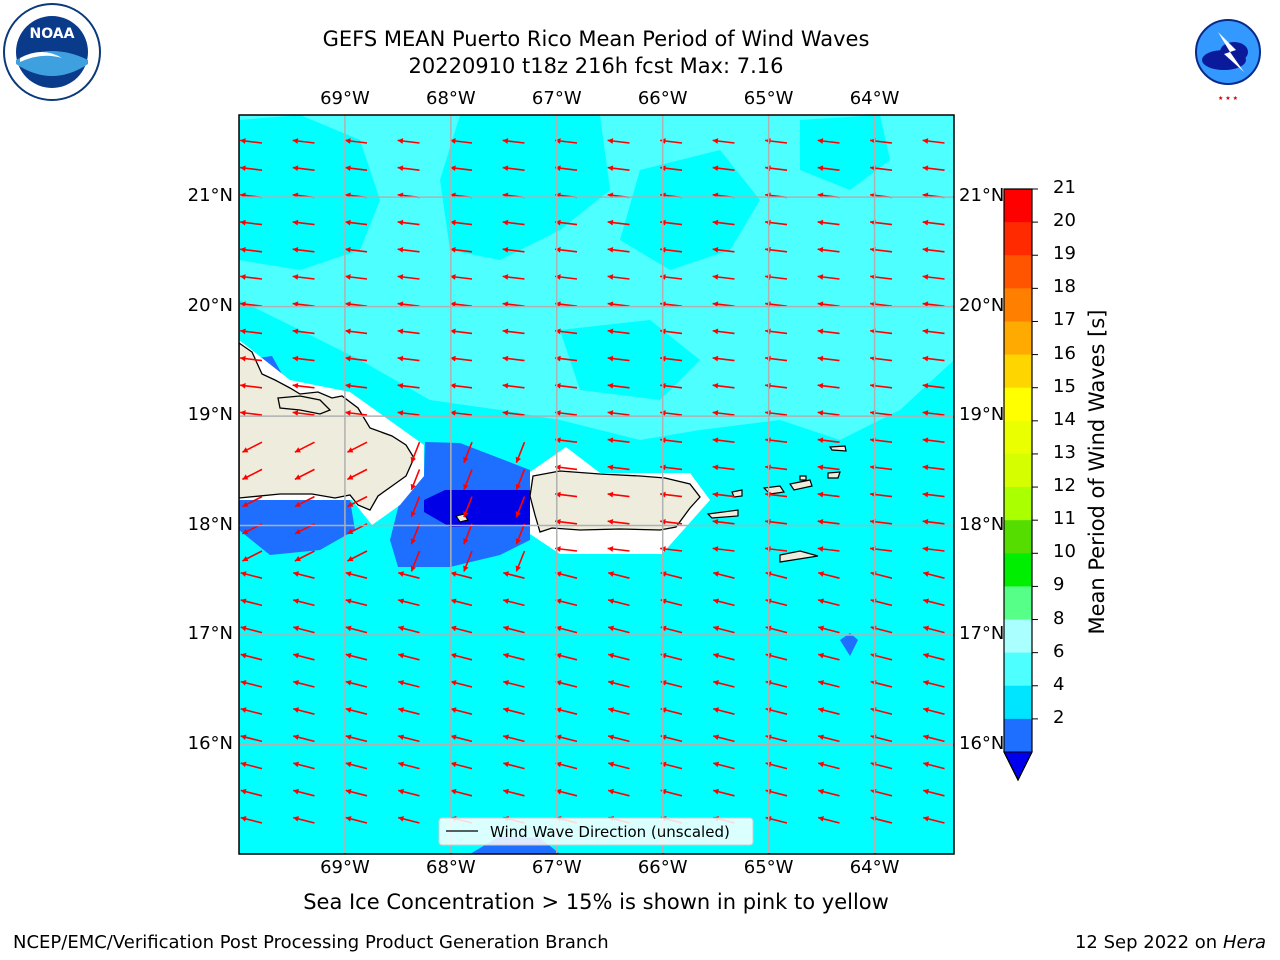  Describe the element at coordinates (768, 98) in the screenshot. I see `longitude-label: 65°W` at that location.